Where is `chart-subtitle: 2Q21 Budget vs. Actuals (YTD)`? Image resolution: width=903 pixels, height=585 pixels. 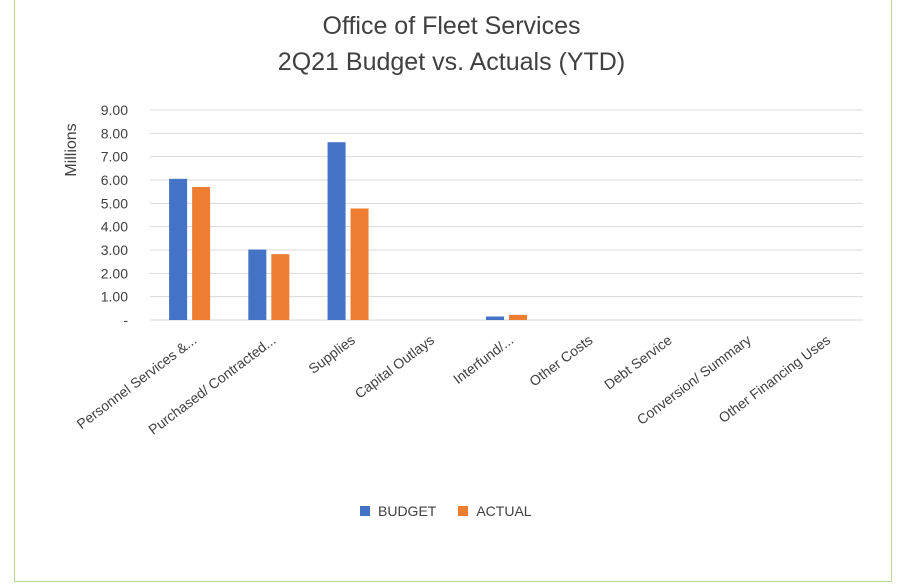
chart-subtitle: 2Q21 Budget vs. Actuals (YTD) is located at coordinates (451, 62).